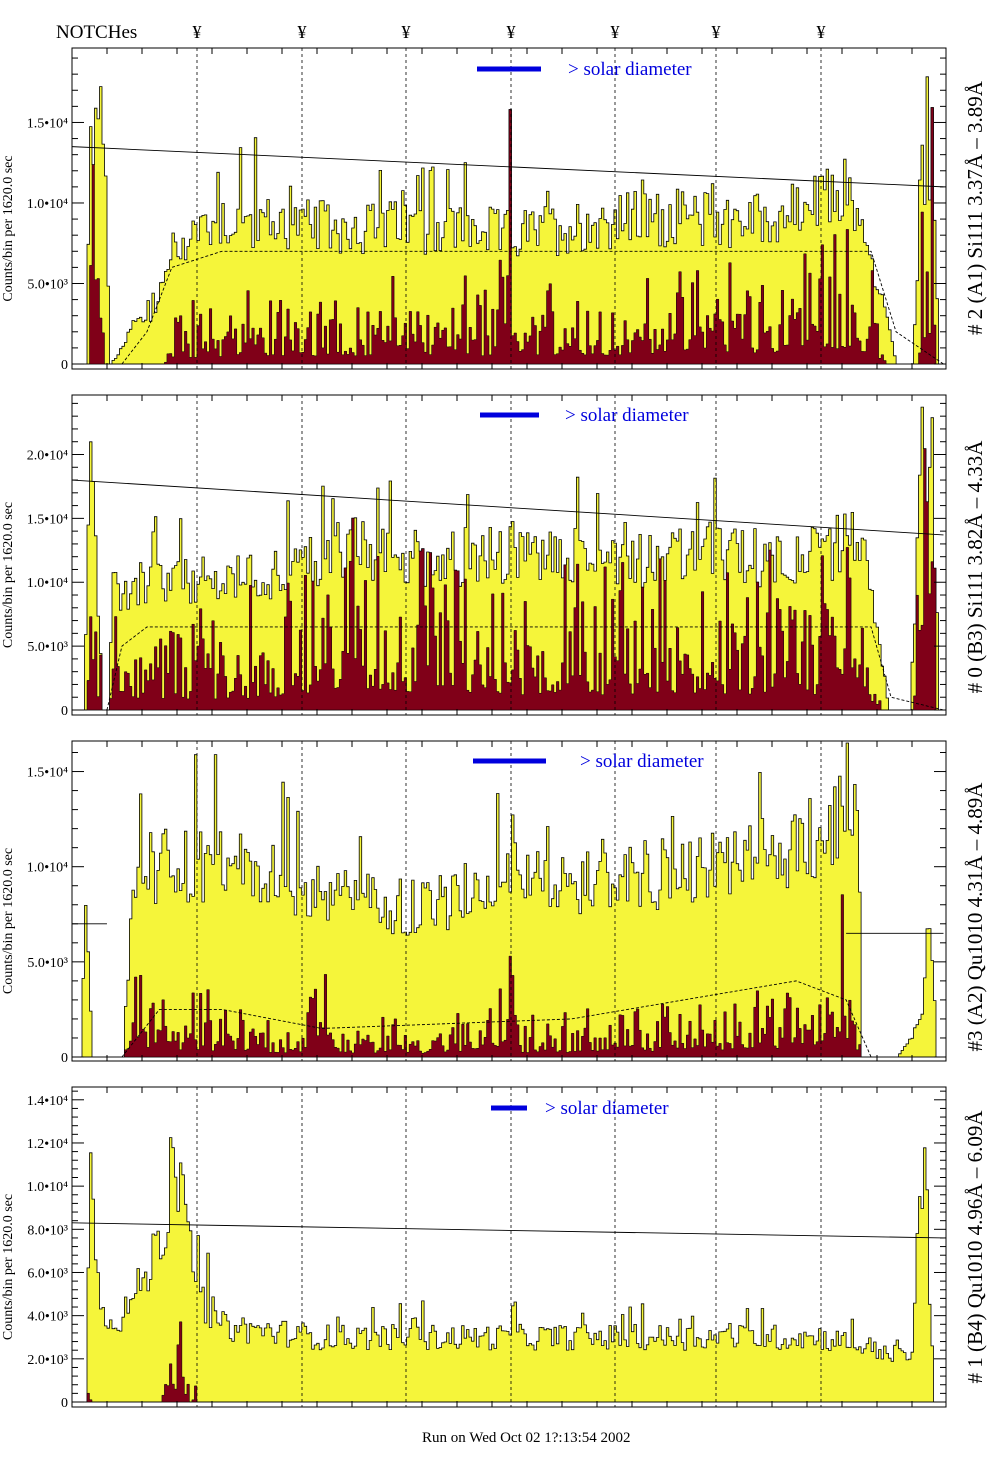 Image resolution: width=1004 pixels, height=1481 pixels. I want to click on notches-label: NOTCHes, so click(96, 32).